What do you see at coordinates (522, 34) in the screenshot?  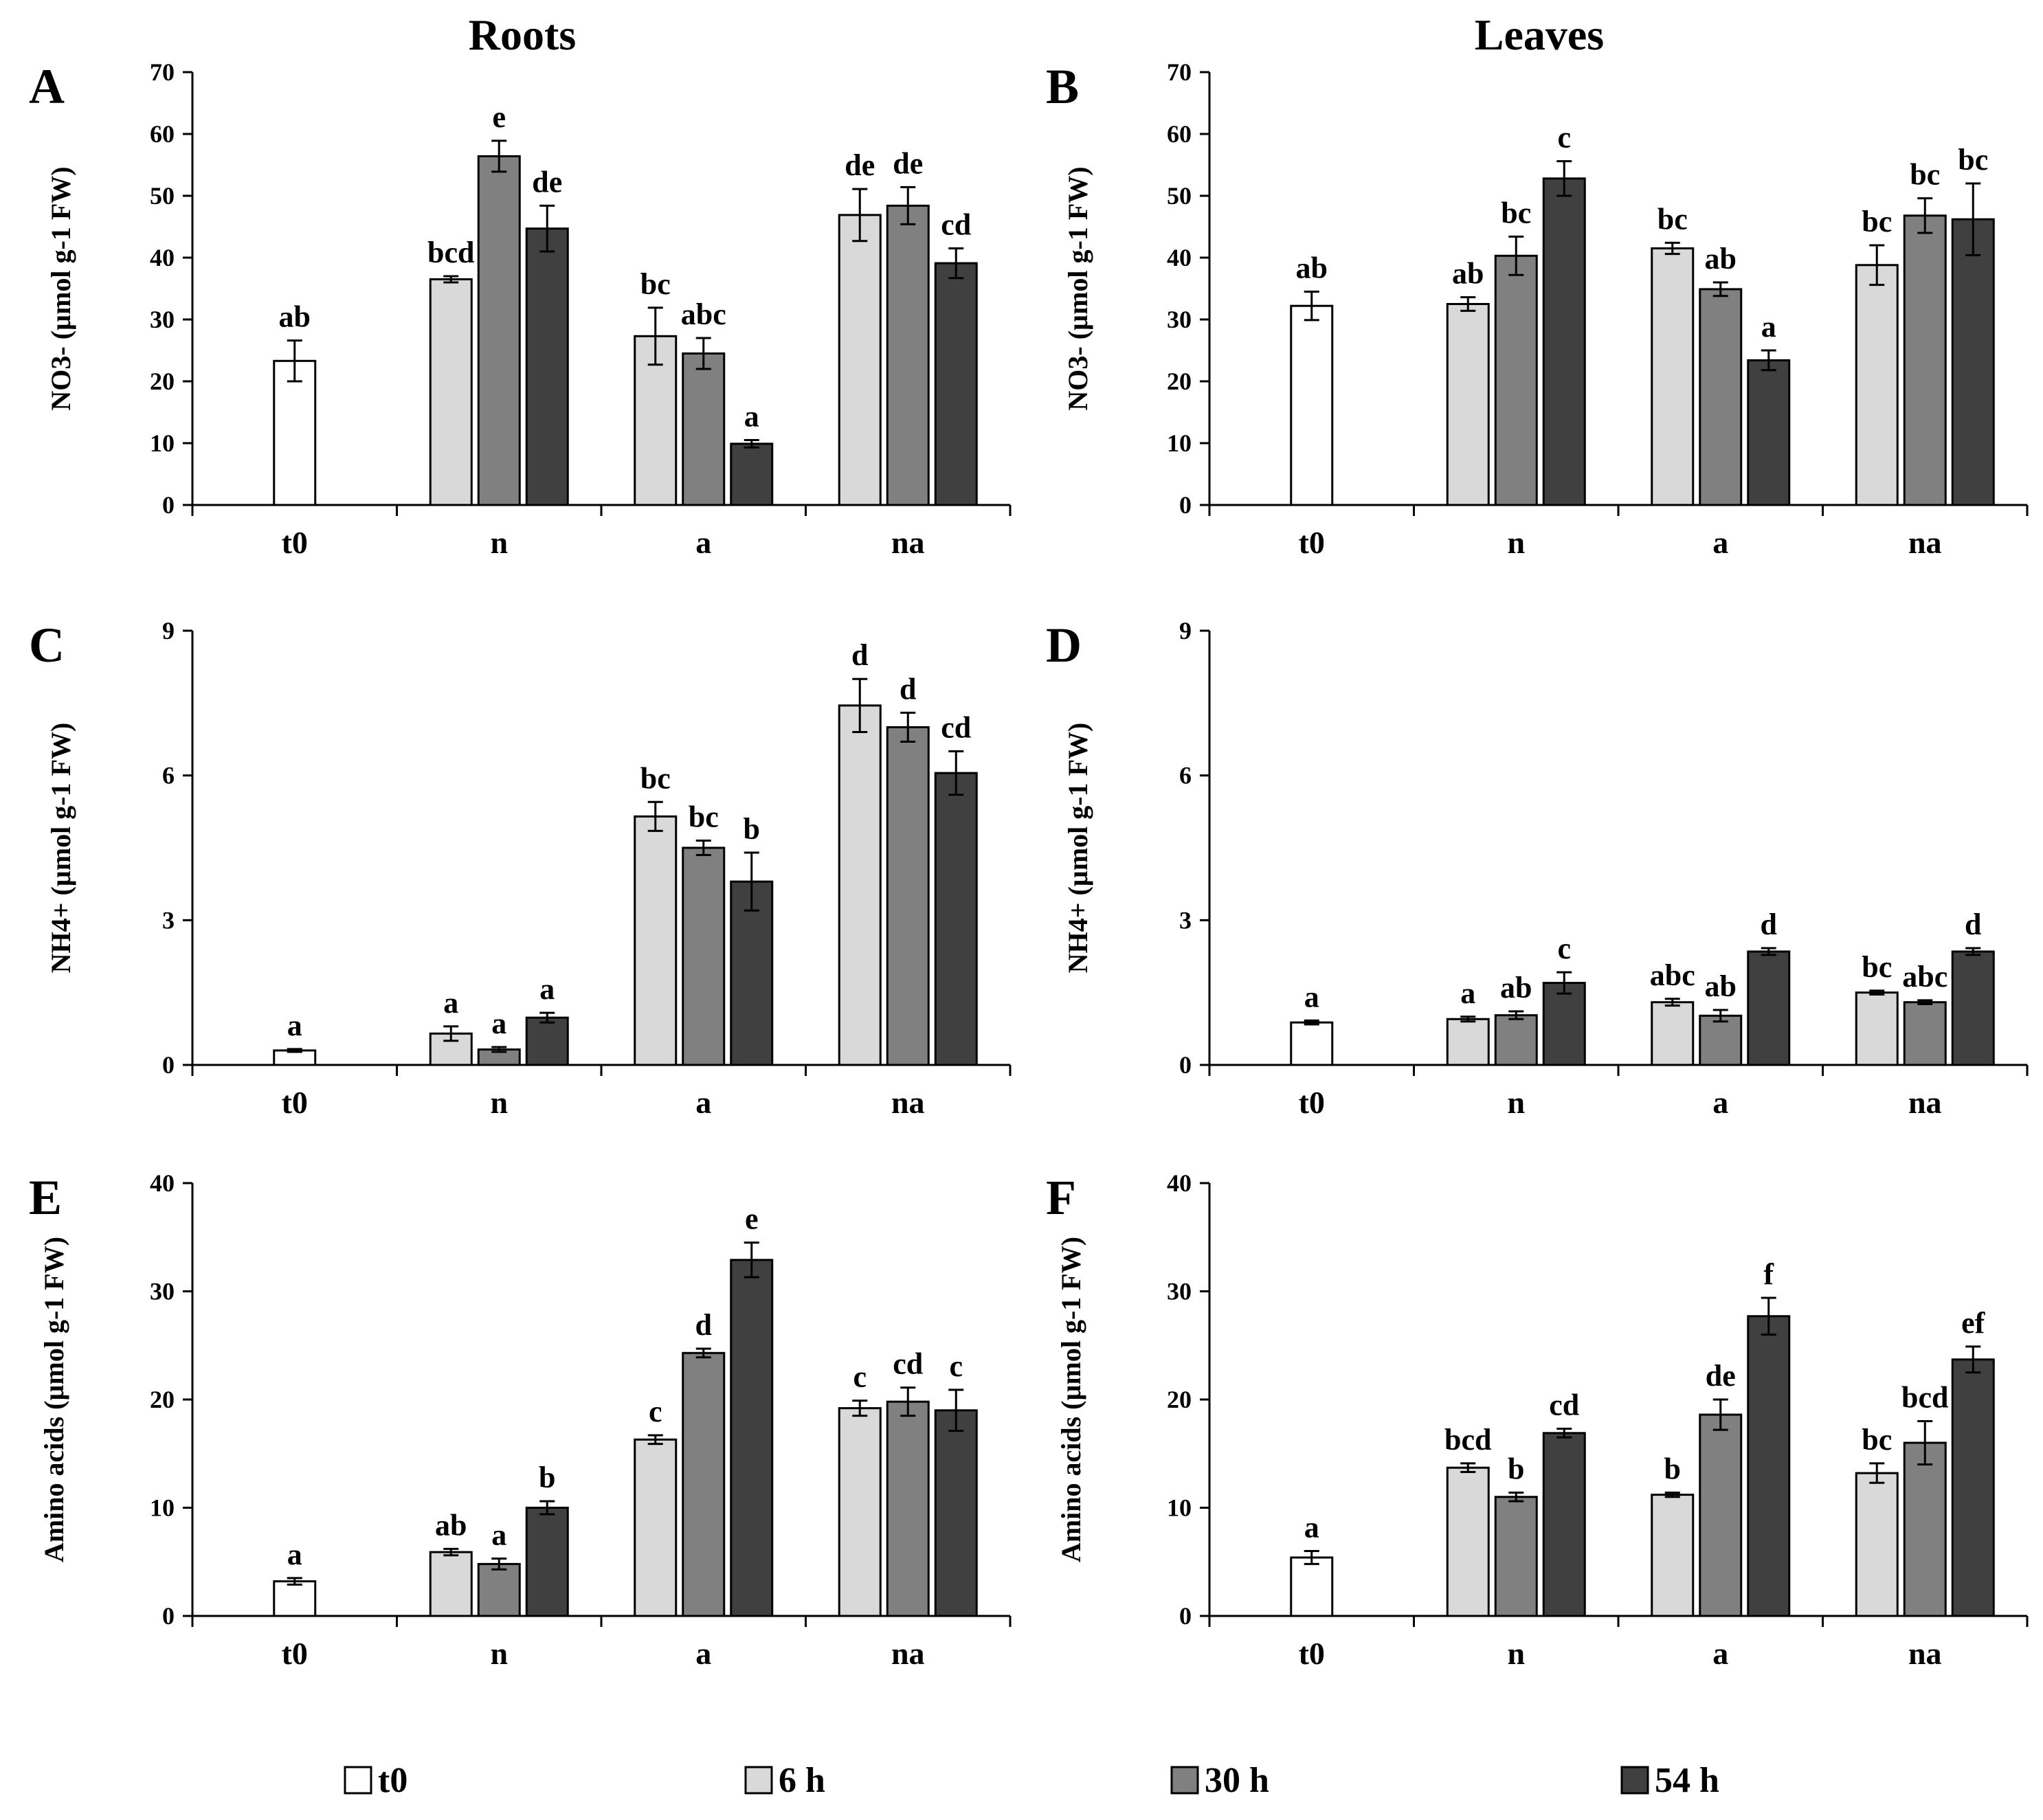 I see `roots-title: Roots` at bounding box center [522, 34].